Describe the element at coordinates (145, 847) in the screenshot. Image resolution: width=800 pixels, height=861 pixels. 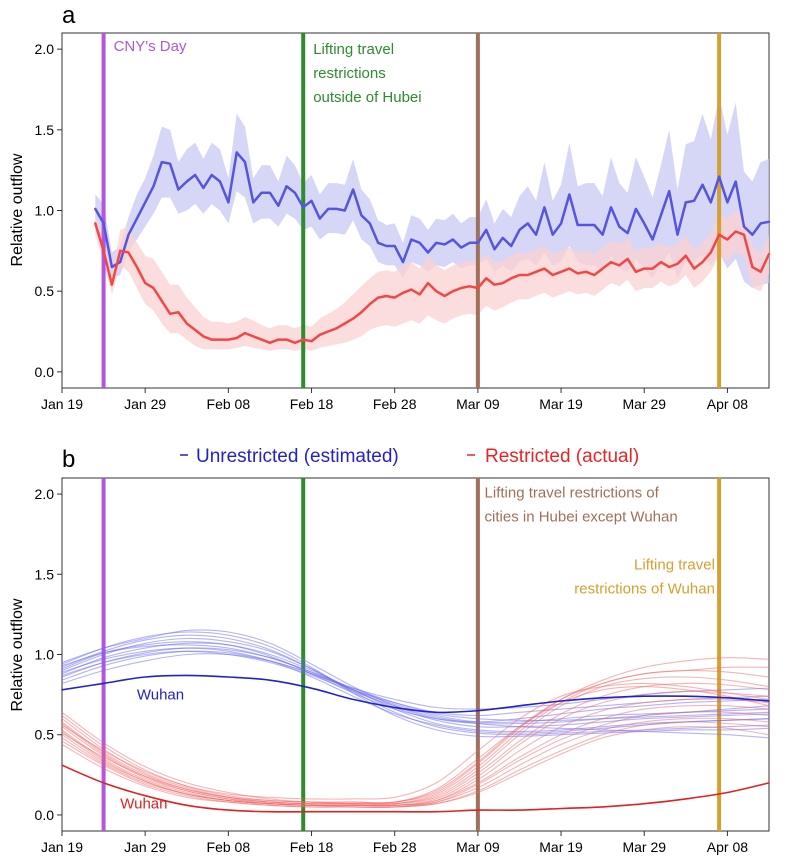
I see `x-tick-label-b-1: Jan 29` at that location.